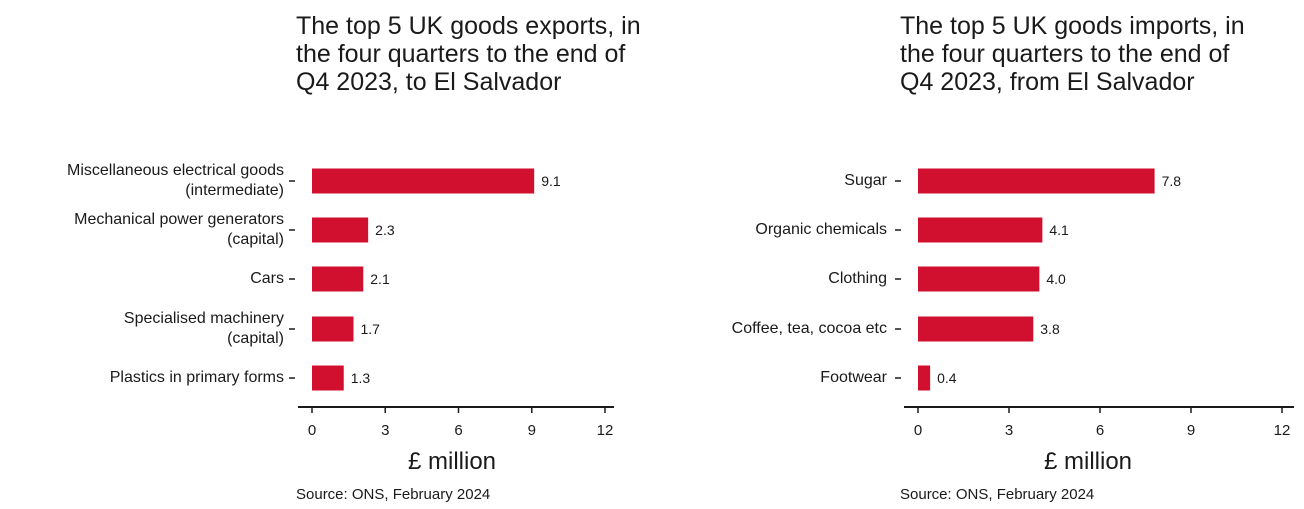 Image resolution: width=1304 pixels, height=509 pixels. I want to click on value-label: 1.3, so click(360, 378).